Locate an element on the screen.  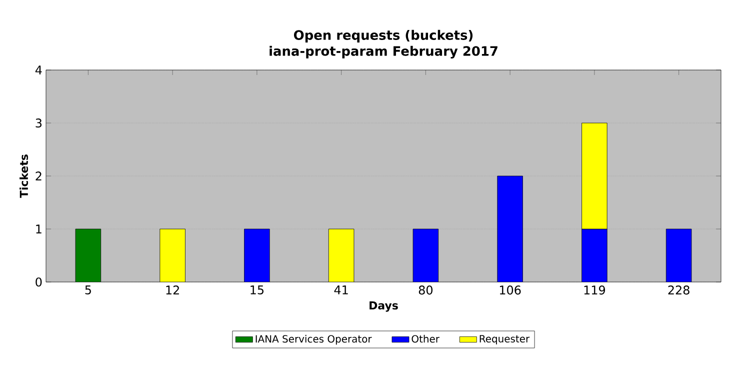
y-axis-title: Tickets is located at coordinates (24, 176).